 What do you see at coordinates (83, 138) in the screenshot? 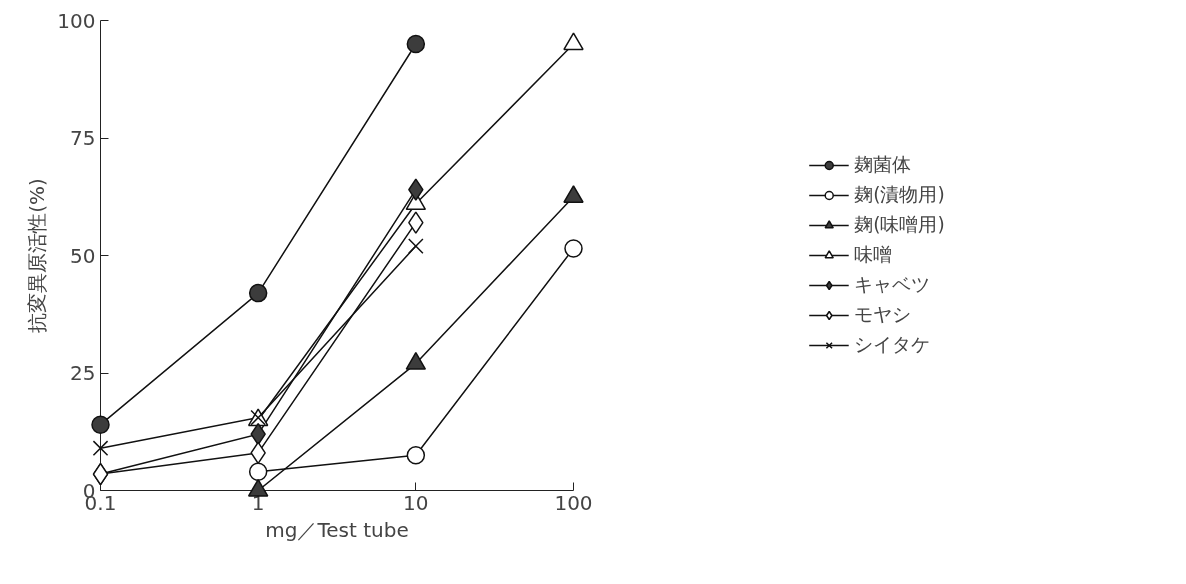
I see `y-tick-label: 75` at bounding box center [83, 138].